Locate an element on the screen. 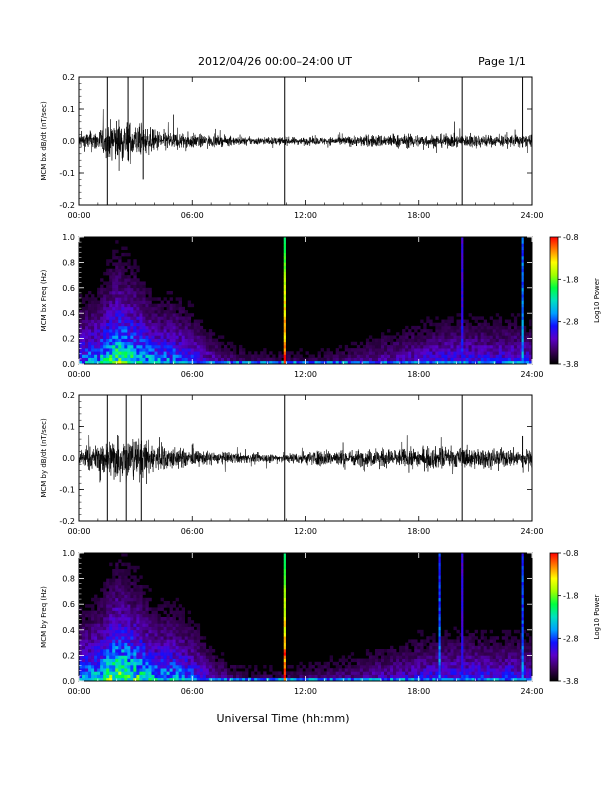 This screenshot has height=796, width=612. colorbar-tick-label: -1.8 is located at coordinates (571, 279).